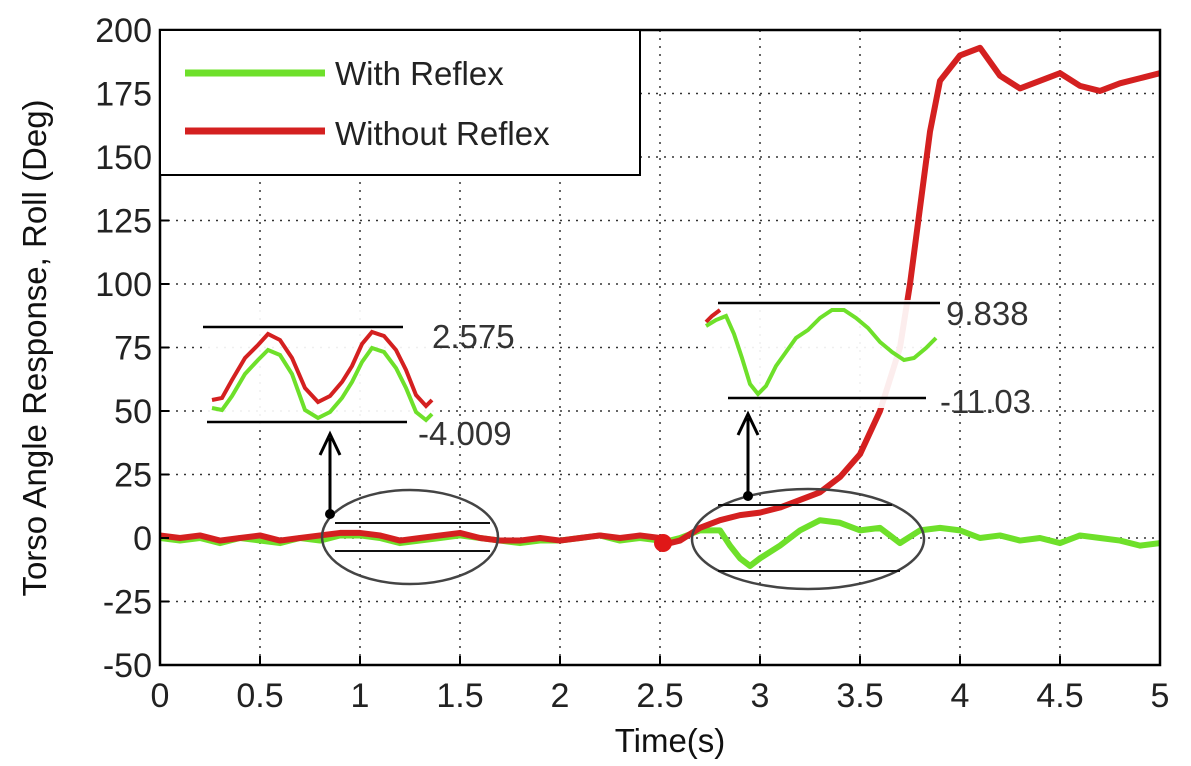 This screenshot has height=766, width=1191. What do you see at coordinates (560, 696) in the screenshot?
I see `x-tick-label: 2` at bounding box center [560, 696].